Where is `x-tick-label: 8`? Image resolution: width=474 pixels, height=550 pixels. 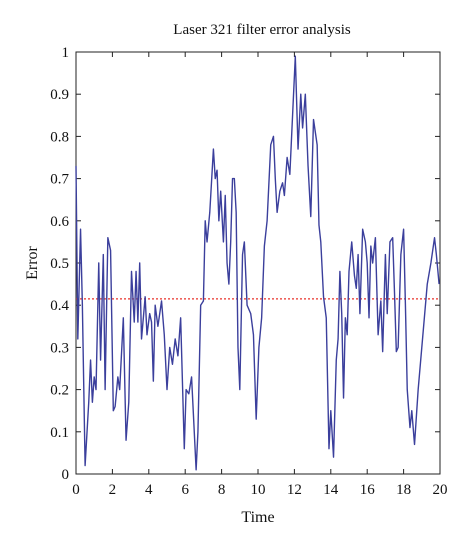 x-tick-label: 8 is located at coordinates (222, 490).